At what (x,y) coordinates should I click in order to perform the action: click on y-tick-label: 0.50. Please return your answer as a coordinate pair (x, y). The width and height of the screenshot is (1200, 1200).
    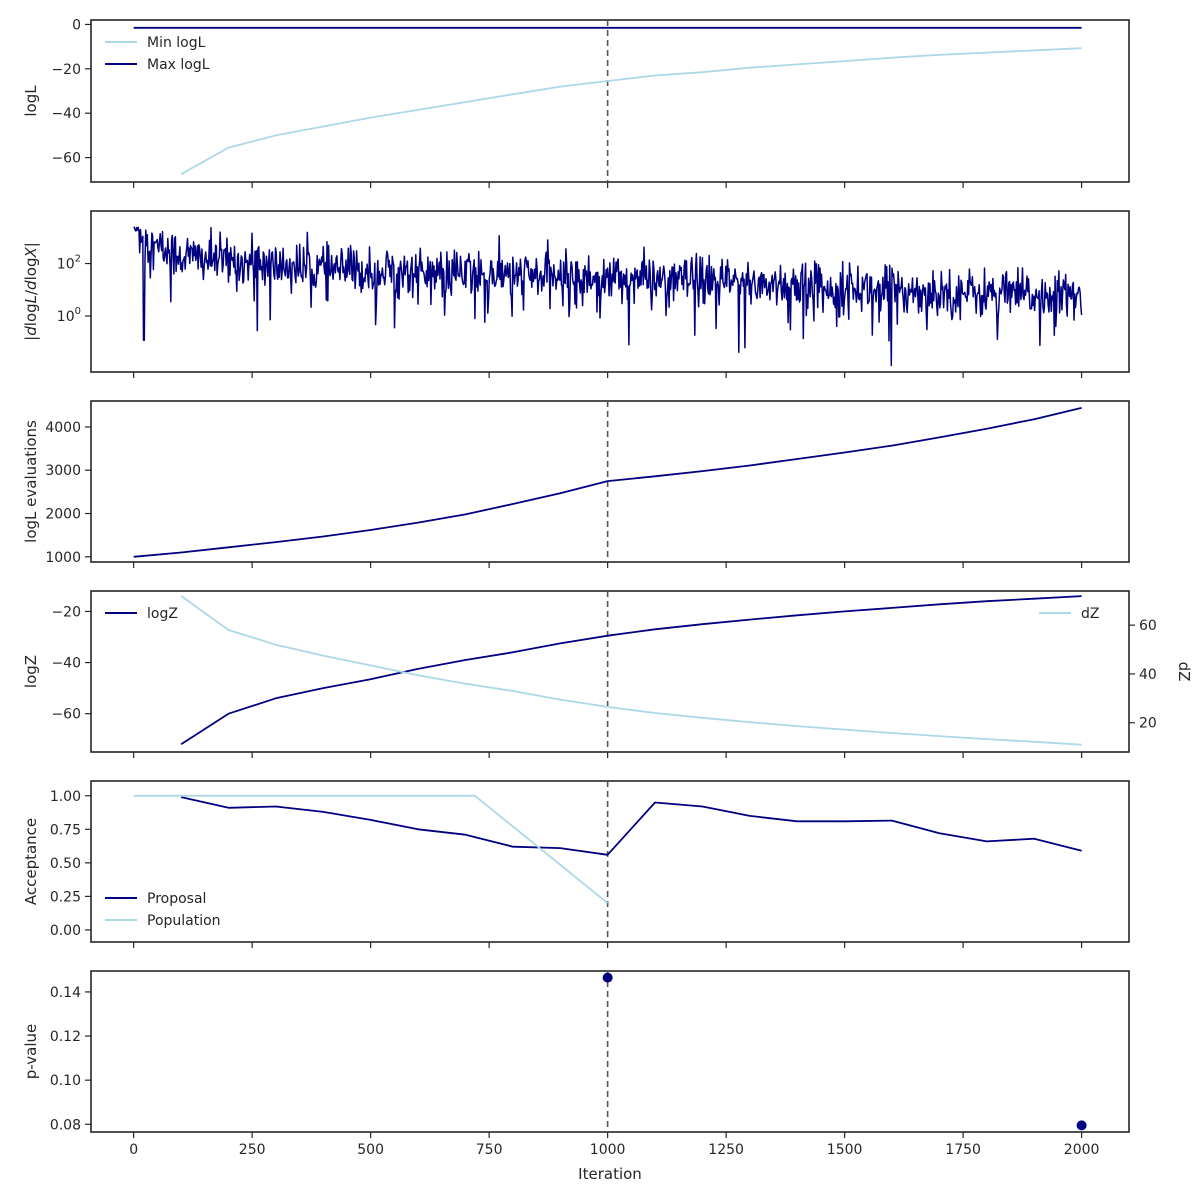
    Looking at the image, I should click on (65, 864).